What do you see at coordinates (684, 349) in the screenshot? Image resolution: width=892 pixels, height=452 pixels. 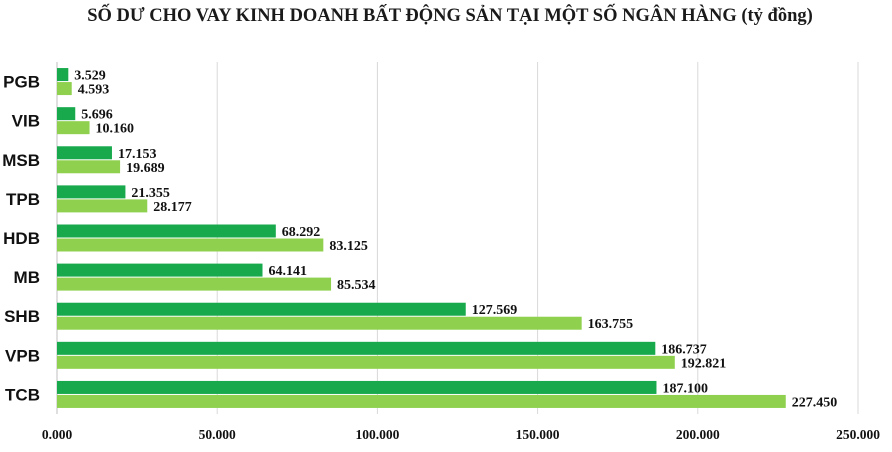 I see `data-label: 186.737` at bounding box center [684, 349].